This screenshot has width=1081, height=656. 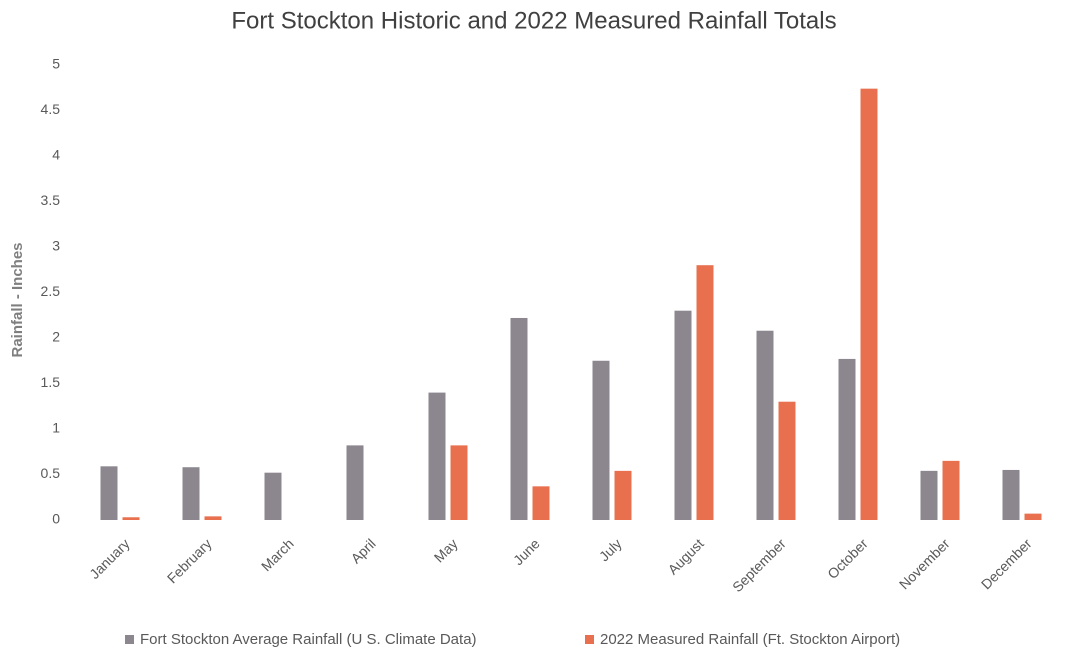 I want to click on y-tick-label: 3.5, so click(x=51, y=200).